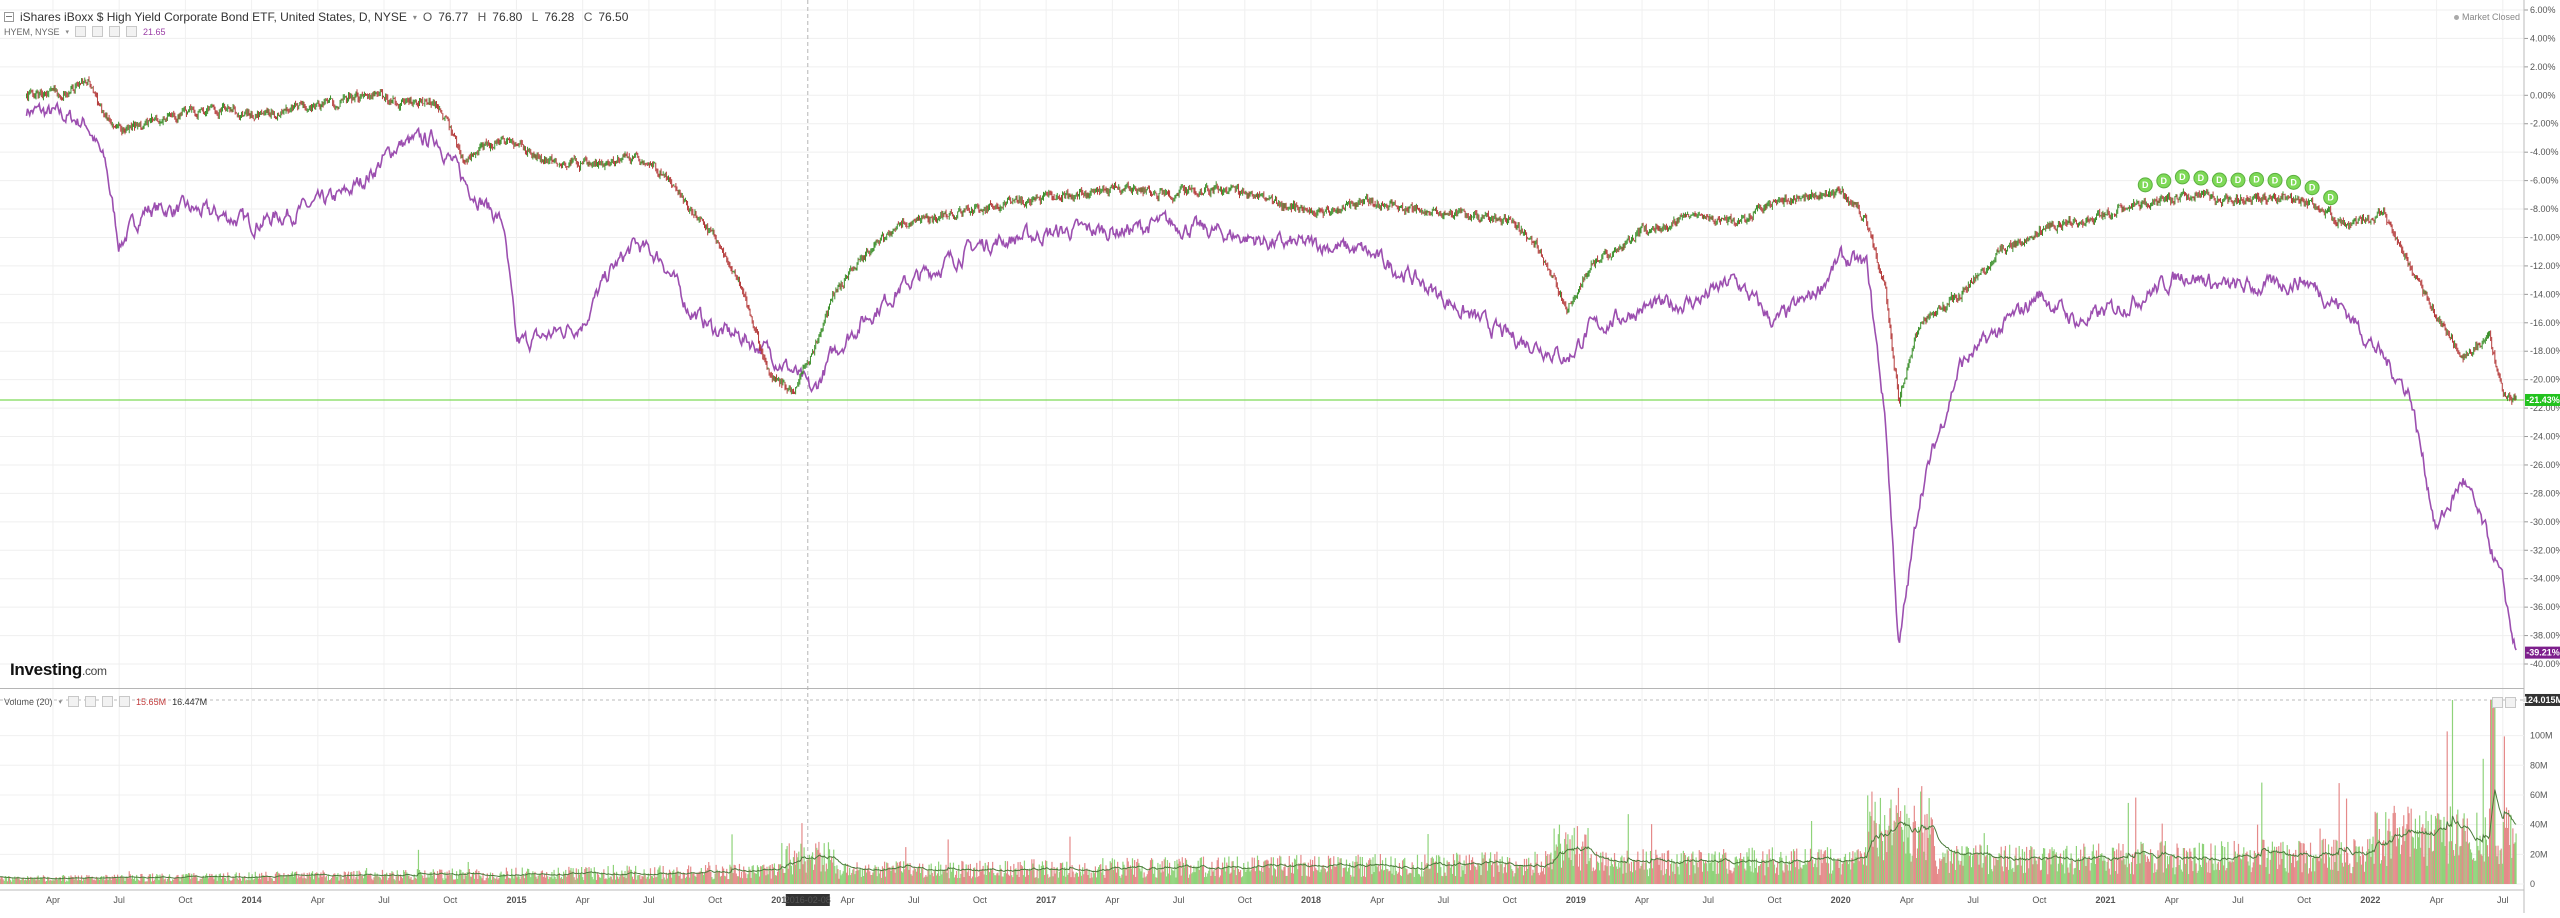 The height and width of the screenshot is (918, 2560). I want to click on open-value: 76.77, so click(453, 17).